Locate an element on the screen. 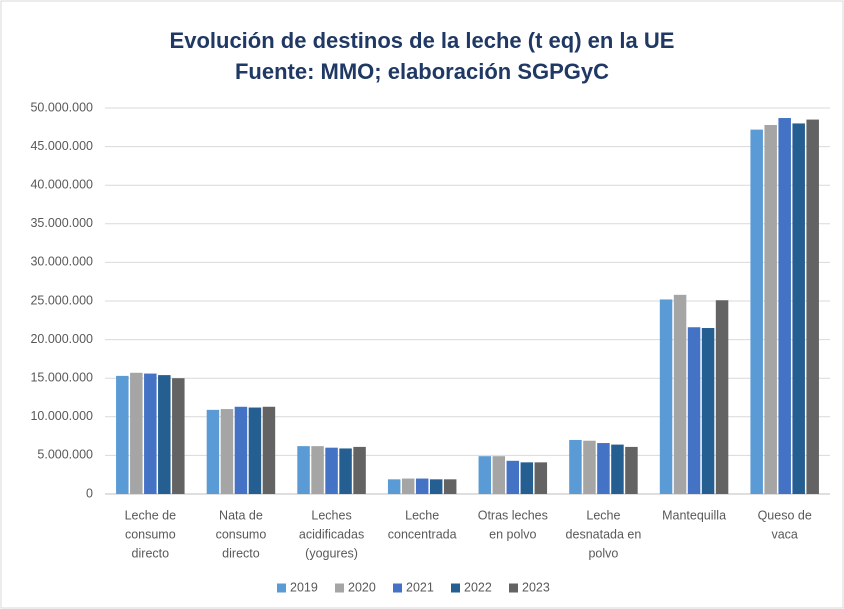  y-tick-label: 30.000.000 is located at coordinates (61, 262).